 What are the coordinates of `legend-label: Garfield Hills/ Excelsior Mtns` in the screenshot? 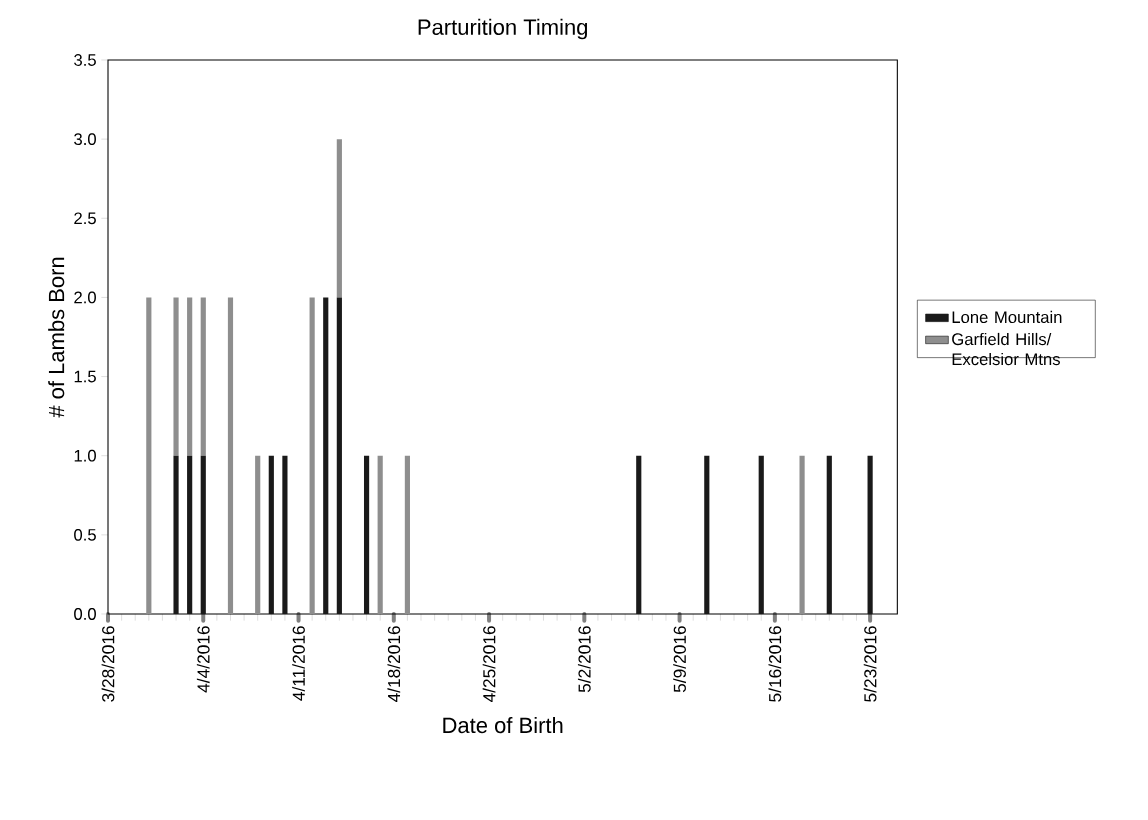 It's located at (1006, 349).